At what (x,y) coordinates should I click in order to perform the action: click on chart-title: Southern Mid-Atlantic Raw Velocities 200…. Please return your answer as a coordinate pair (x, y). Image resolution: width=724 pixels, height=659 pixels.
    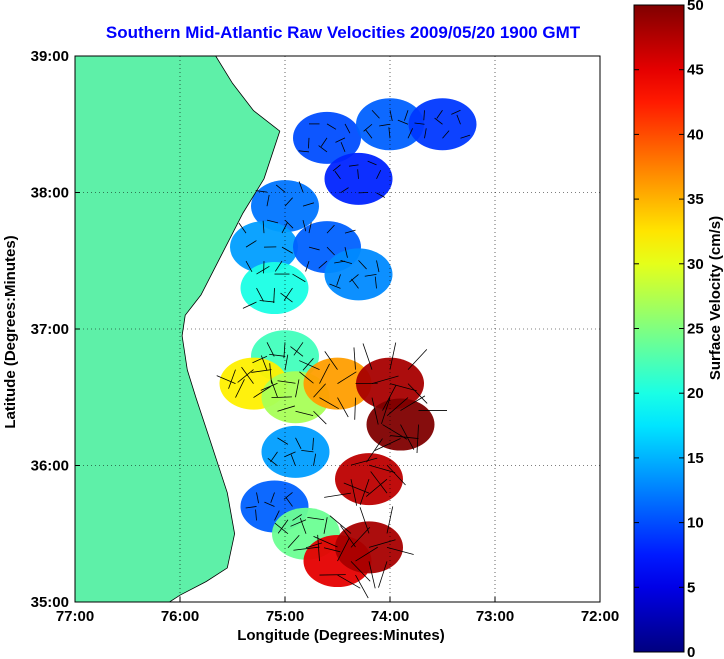
    Looking at the image, I should click on (343, 32).